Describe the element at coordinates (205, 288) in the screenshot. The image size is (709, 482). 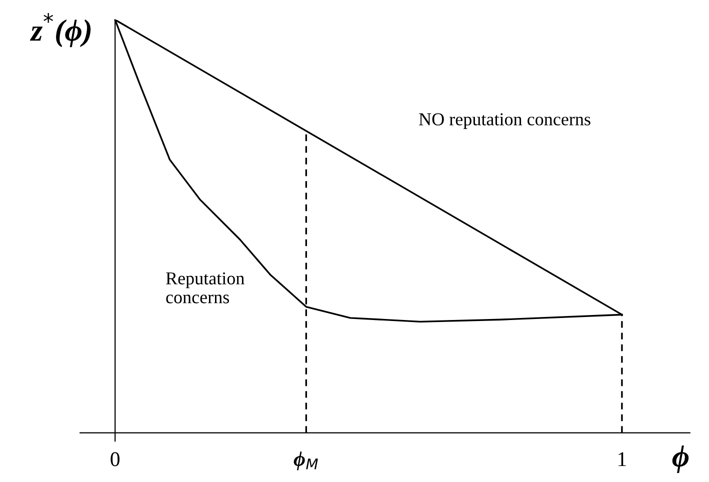
I see `annotation: Reputation concerns` at that location.